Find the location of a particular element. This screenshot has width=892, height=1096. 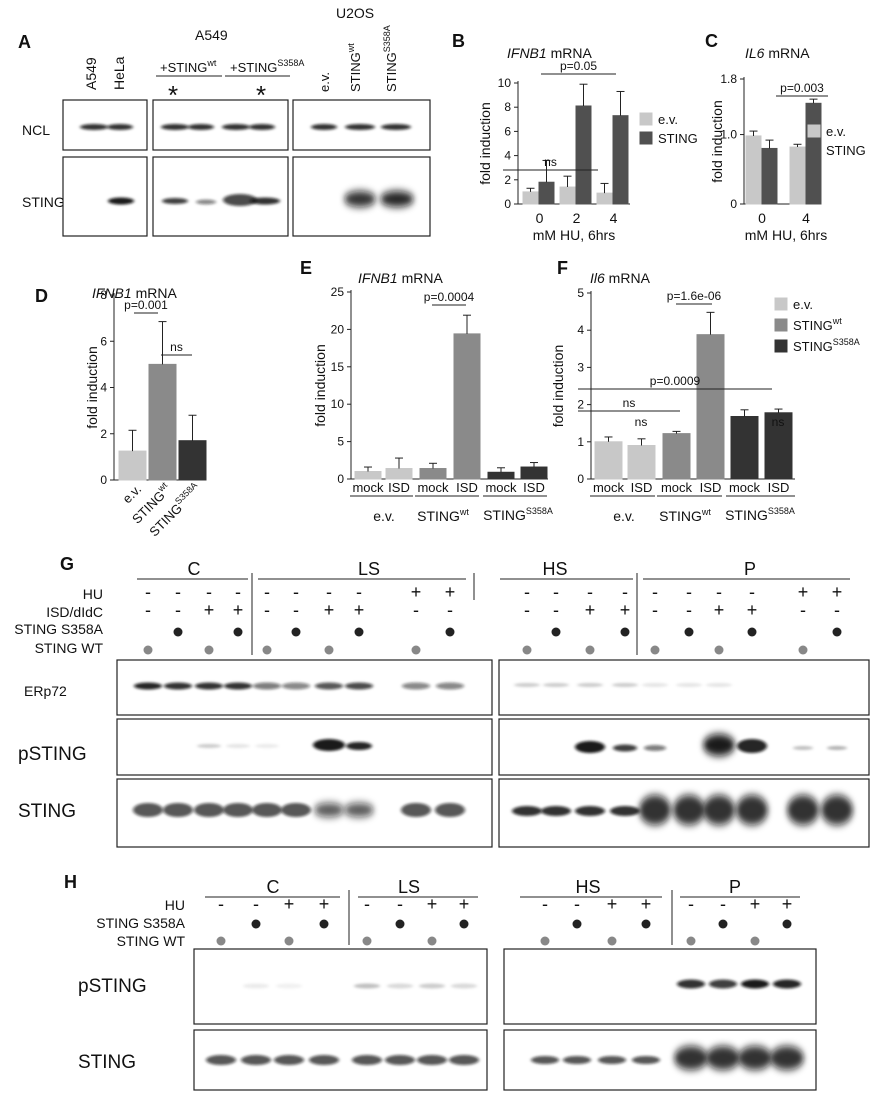

x-tick-label: 2 is located at coordinates (577, 218).